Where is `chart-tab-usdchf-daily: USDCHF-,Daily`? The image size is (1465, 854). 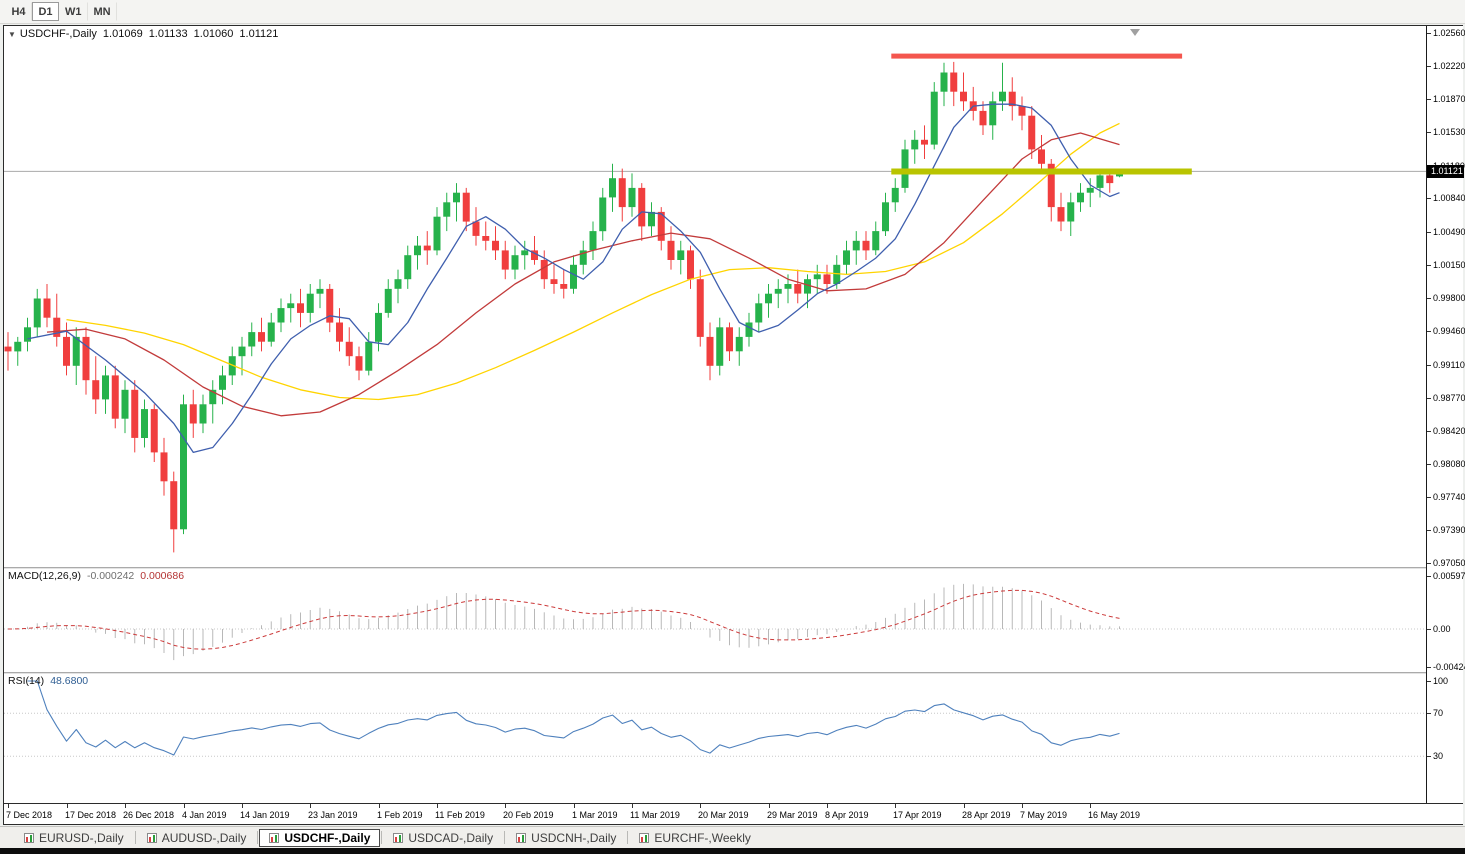 chart-tab-usdchf-daily: USDCHF-,Daily is located at coordinates (320, 837).